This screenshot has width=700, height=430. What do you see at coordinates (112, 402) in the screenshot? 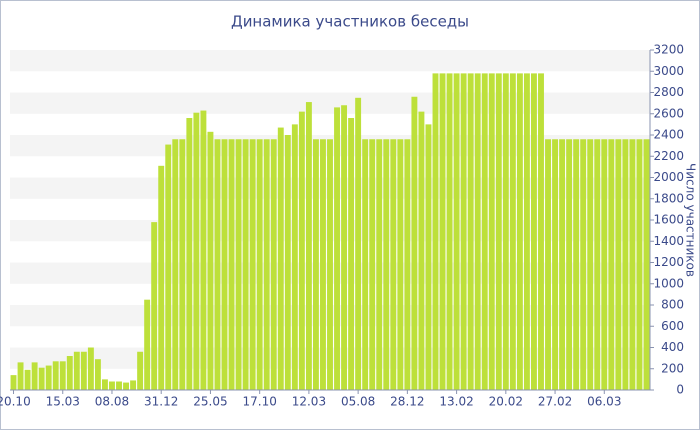
I see `x-tick-label: 08.08` at bounding box center [112, 402].